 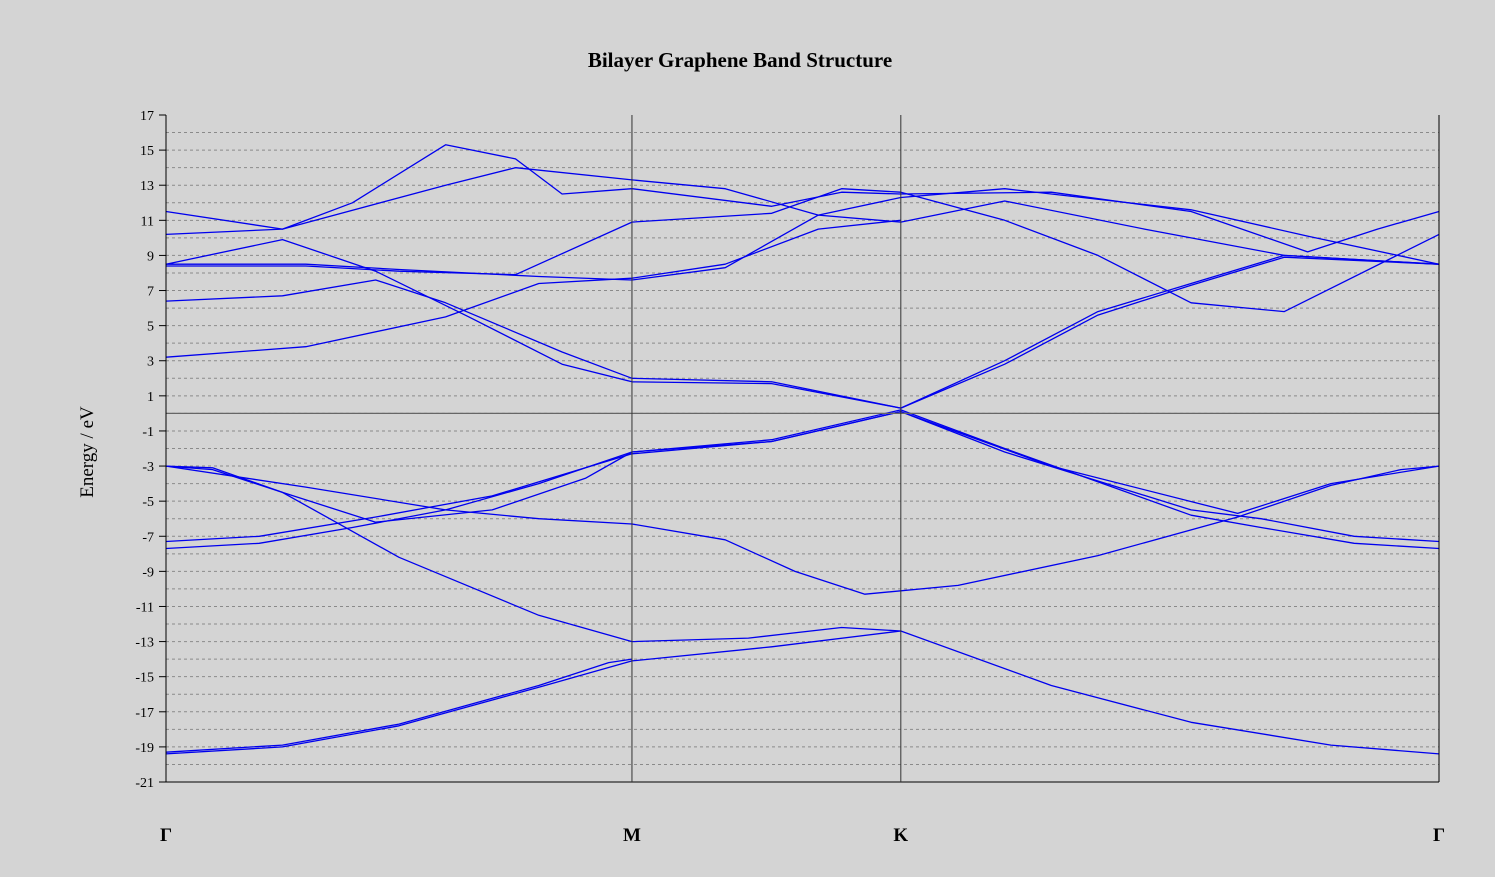 What do you see at coordinates (145, 607) in the screenshot?
I see `y-tick-label: -11` at bounding box center [145, 607].